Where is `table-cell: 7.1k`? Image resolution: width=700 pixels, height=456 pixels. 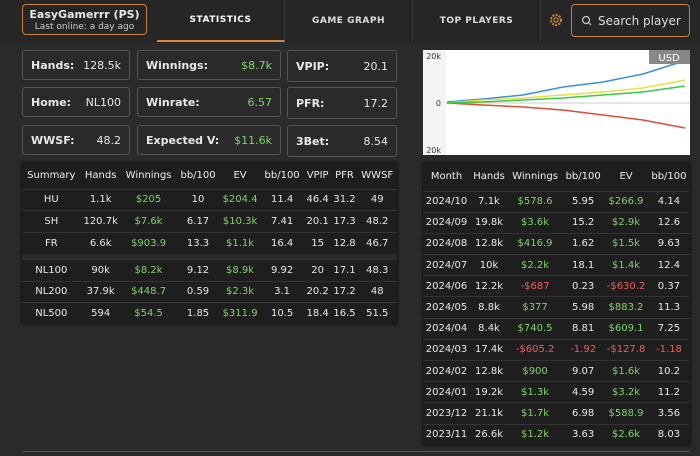
table-cell: 7.1k is located at coordinates (489, 202).